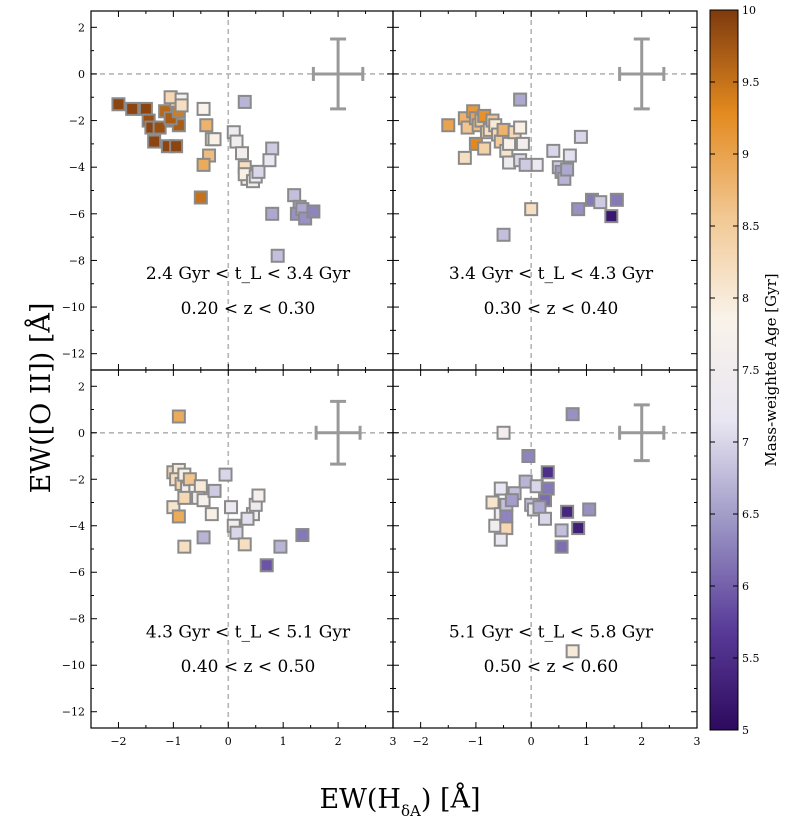  What do you see at coordinates (551, 632) in the screenshot?
I see `panel-label-line1: 5.1 Gyr < t_L < 5.8 Gyr` at bounding box center [551, 632].